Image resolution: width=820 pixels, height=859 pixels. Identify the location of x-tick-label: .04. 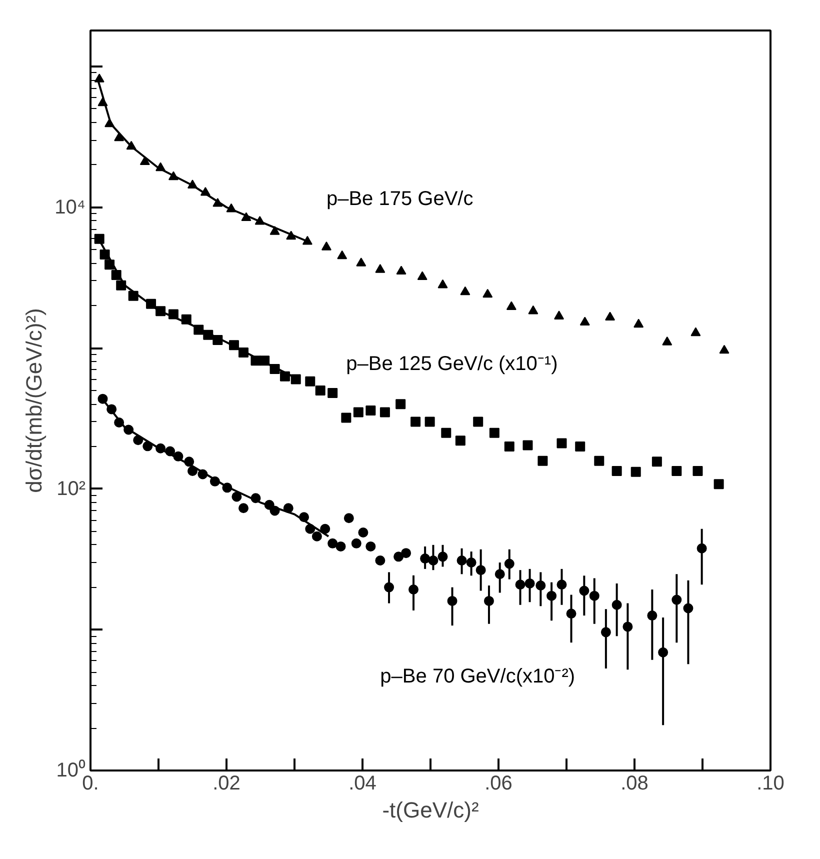
(362, 783).